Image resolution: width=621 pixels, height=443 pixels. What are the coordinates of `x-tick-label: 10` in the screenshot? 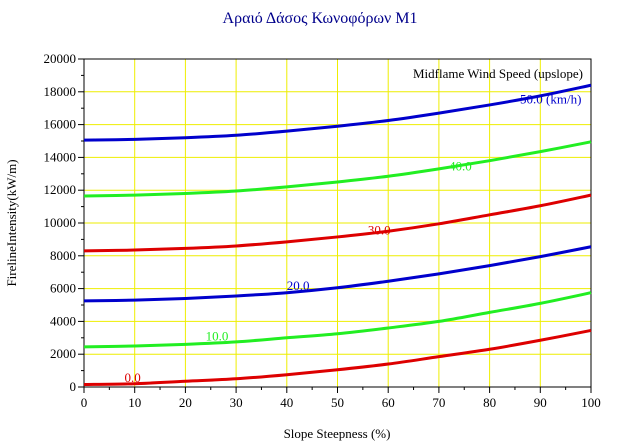 It's located at (134, 402).